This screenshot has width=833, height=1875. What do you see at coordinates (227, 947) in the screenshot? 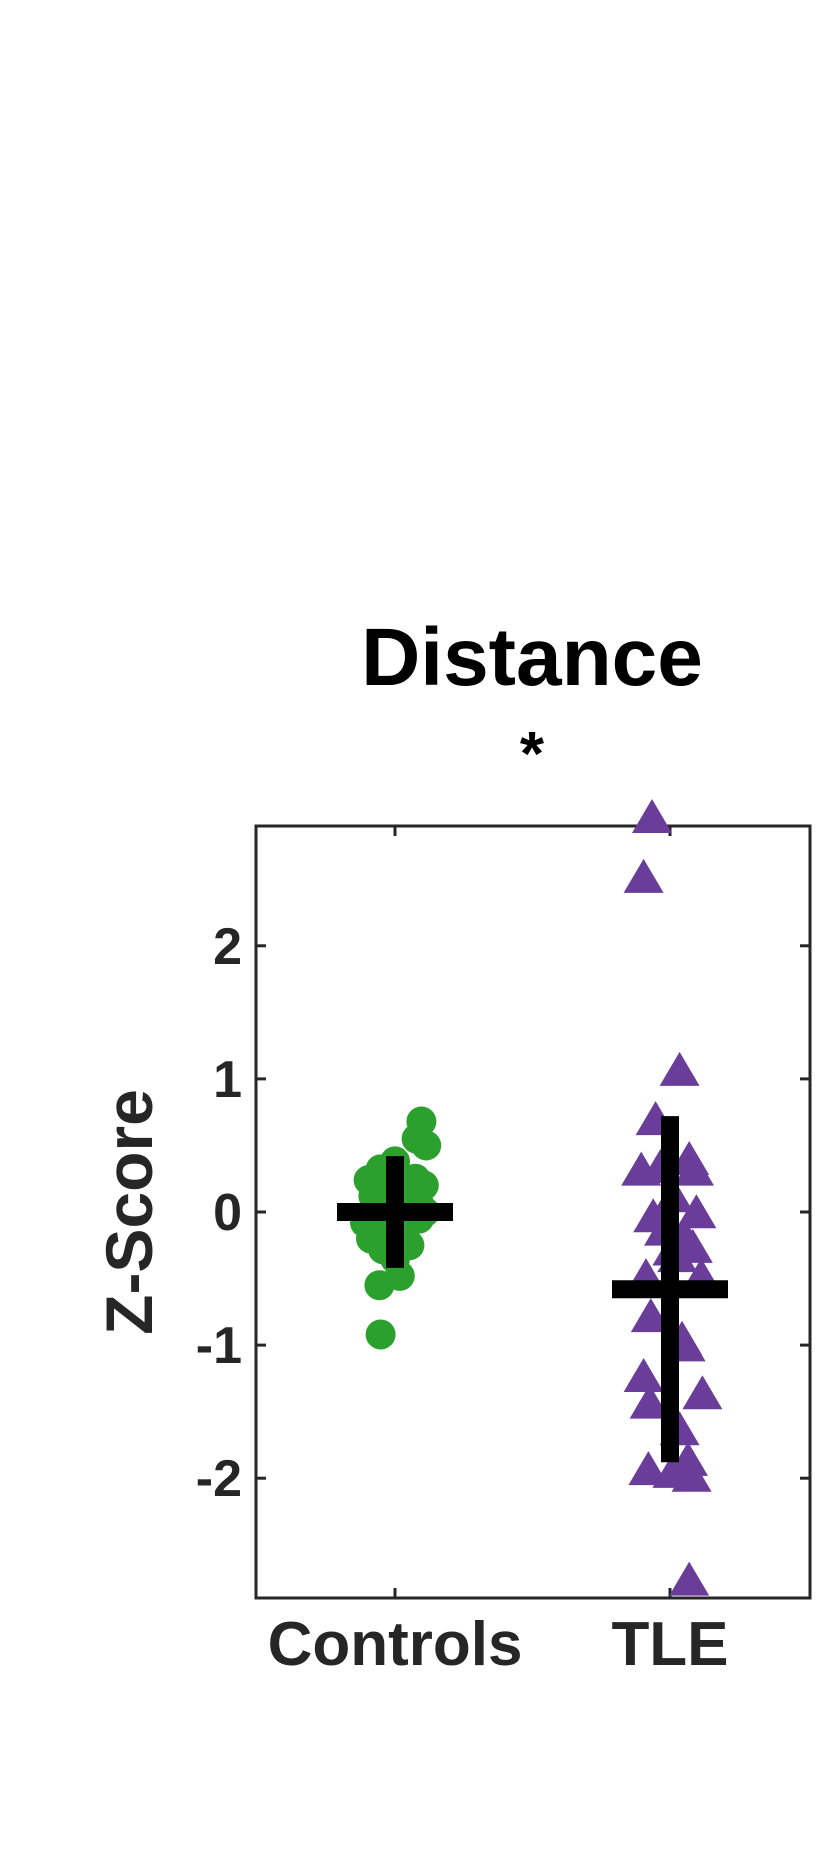
I see `y-tick-label: 2` at bounding box center [227, 947].